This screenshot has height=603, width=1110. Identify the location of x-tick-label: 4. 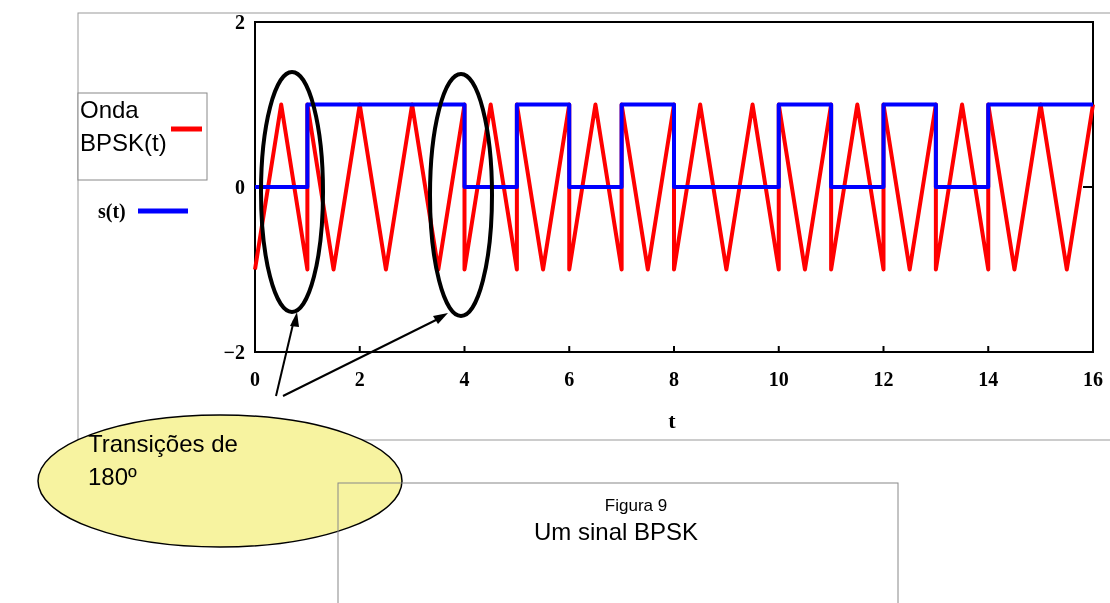
(464, 379).